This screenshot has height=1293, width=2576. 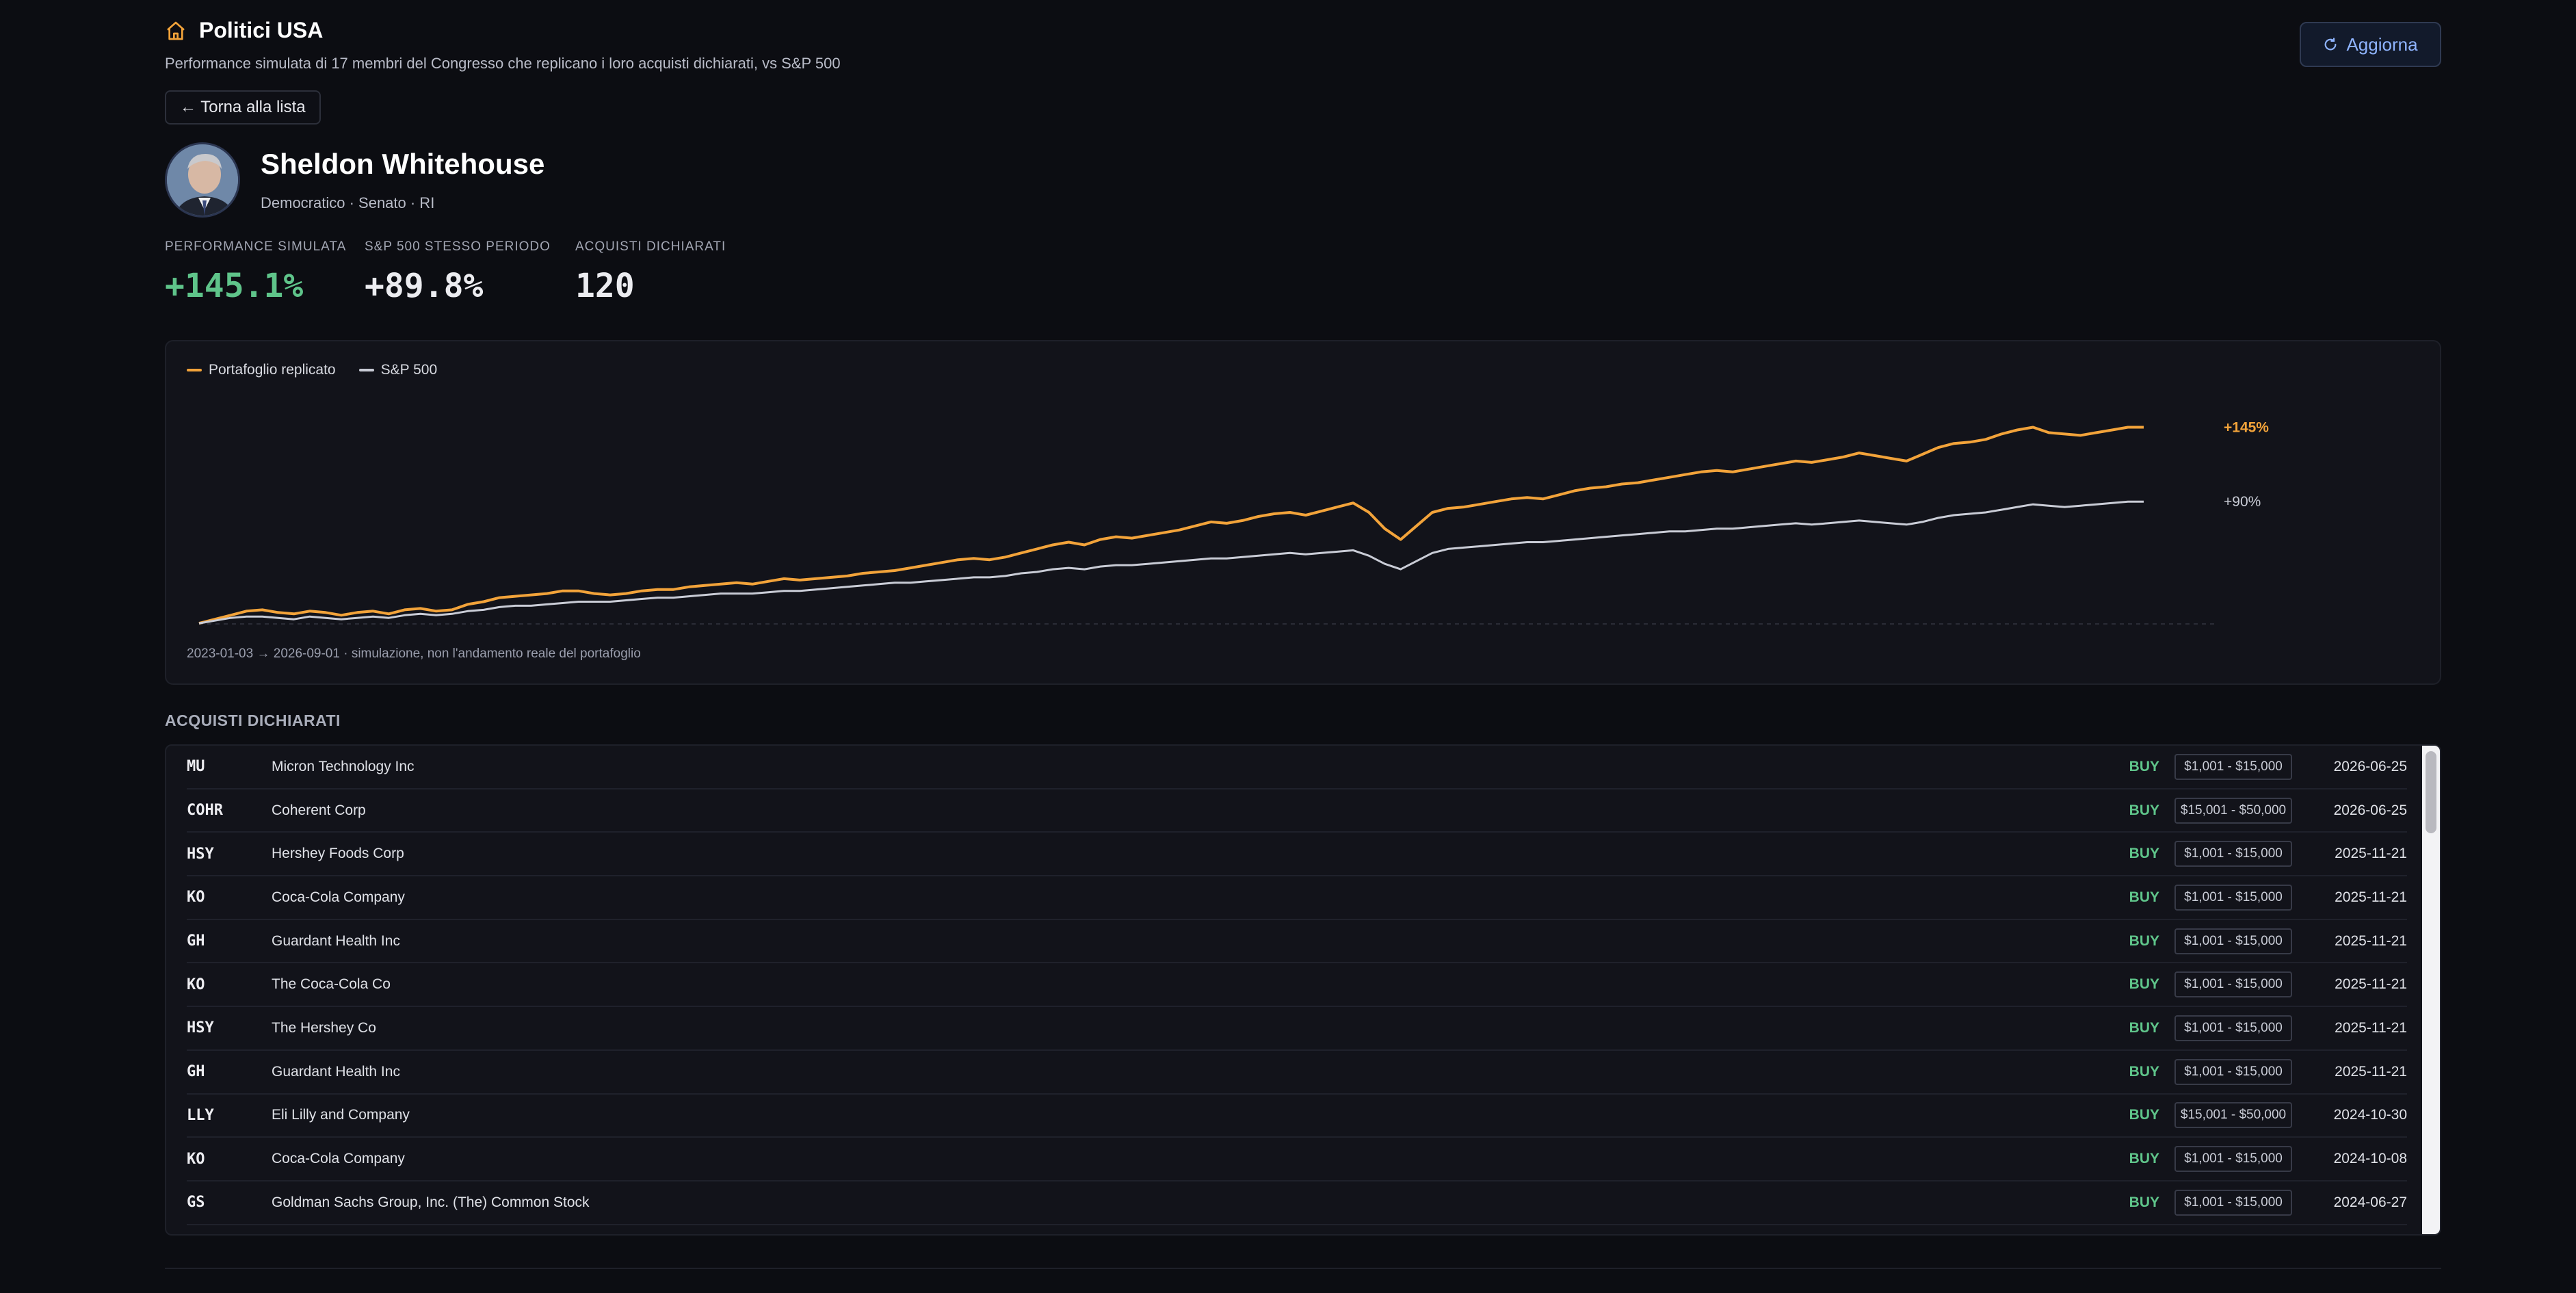 I want to click on row-details: BUY $15,001 - $50,000 2024-10-30, so click(x=2268, y=1115).